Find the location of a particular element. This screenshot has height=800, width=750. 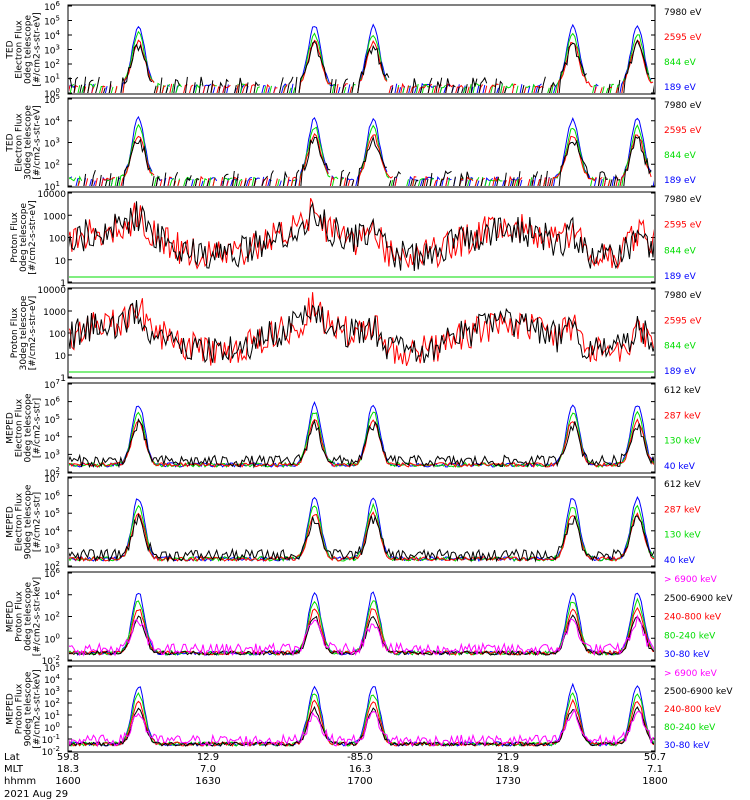

y-axis-label-line: [#/cm2-s-str-keV] is located at coordinates (38, 616).